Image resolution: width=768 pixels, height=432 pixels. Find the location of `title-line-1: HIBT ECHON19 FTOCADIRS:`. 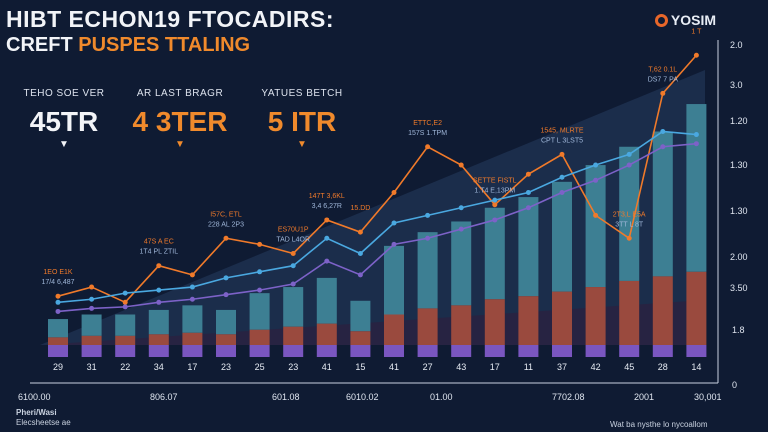

title-line-1: HIBT ECHON19 FTOCADIRS: is located at coordinates (170, 19).